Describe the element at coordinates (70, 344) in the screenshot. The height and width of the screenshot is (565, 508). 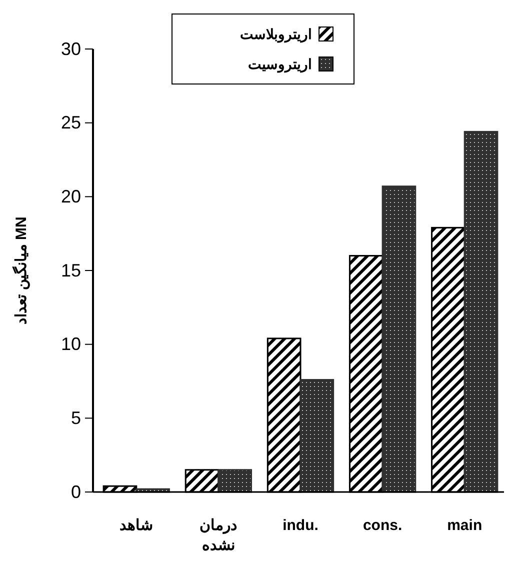
I see `y-tick-label: 10` at that location.